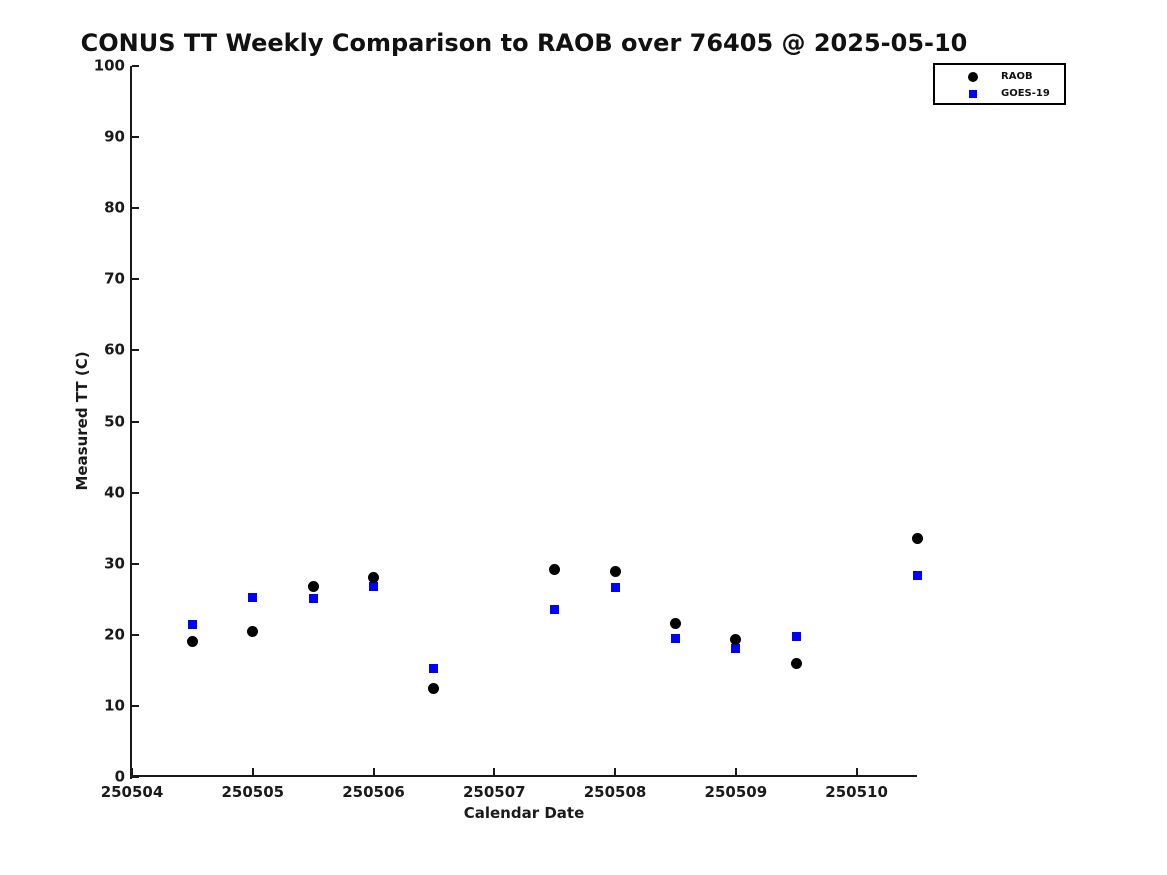 The height and width of the screenshot is (875, 1167). What do you see at coordinates (973, 93) in the screenshot?
I see `goes19-square-marker-icon` at bounding box center [973, 93].